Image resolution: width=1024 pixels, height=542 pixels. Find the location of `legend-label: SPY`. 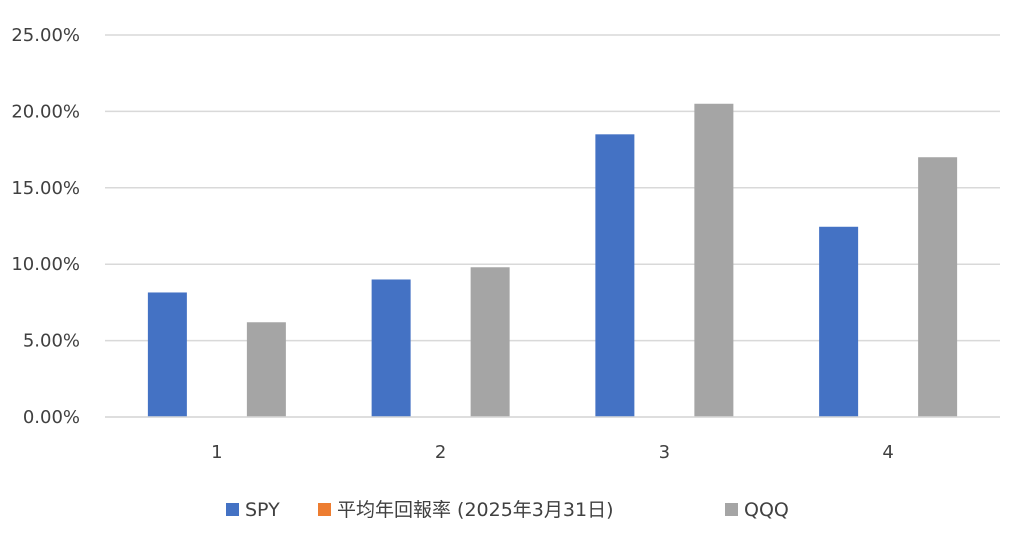

legend-label: SPY is located at coordinates (262, 510).